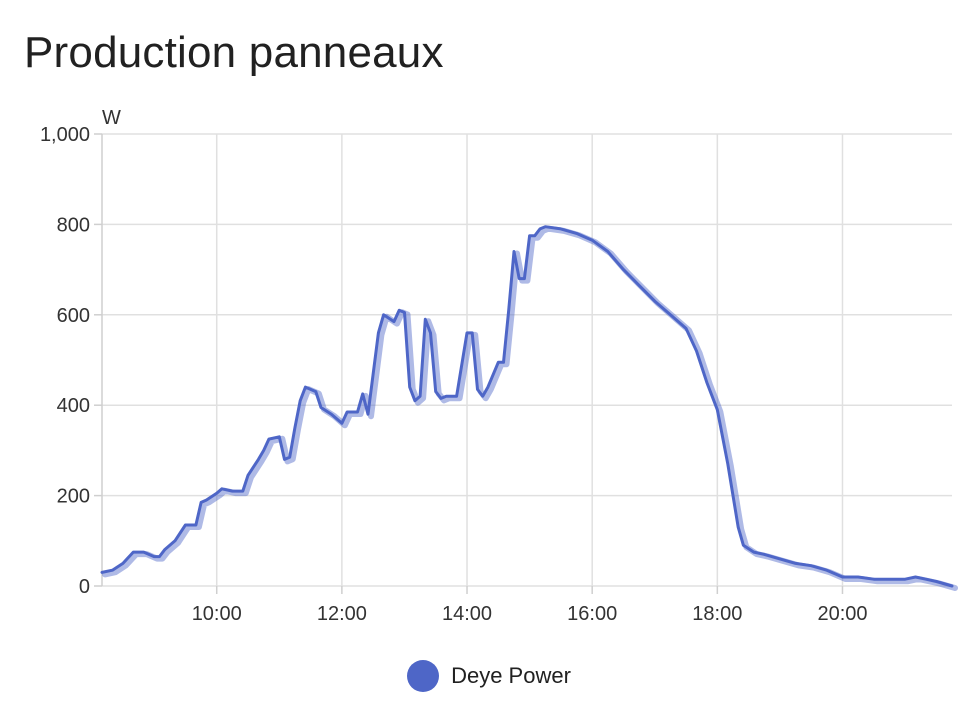 This screenshot has width=978, height=712. Describe the element at coordinates (71, 361) in the screenshot. I see `y-axis: 0 200 400 600 800 1,000` at that location.